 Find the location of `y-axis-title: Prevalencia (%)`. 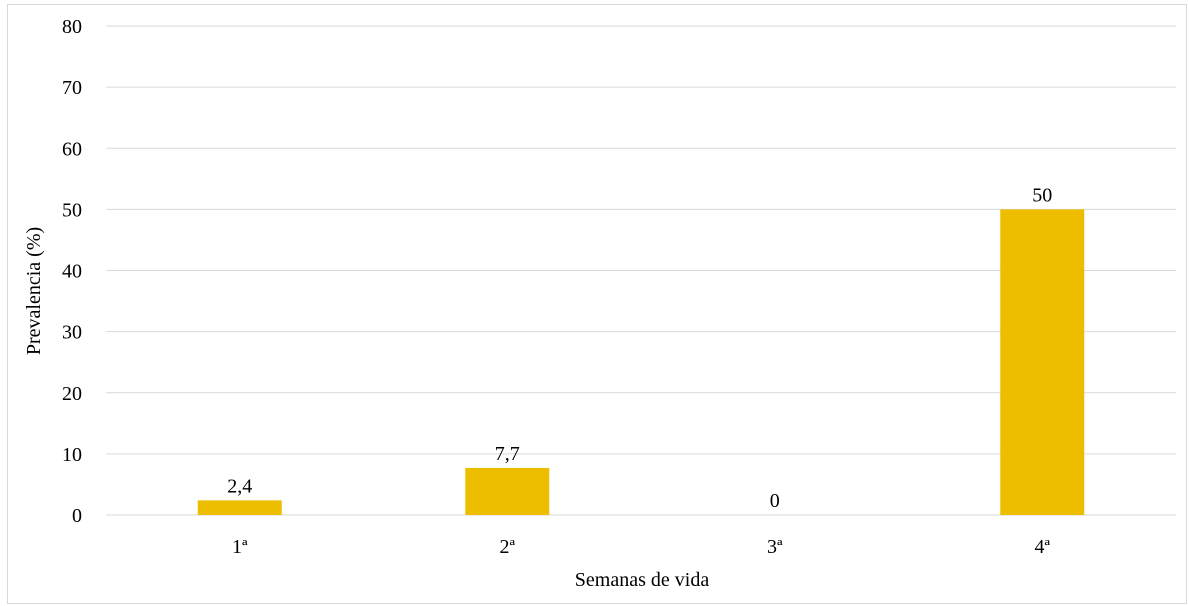

y-axis-title: Prevalencia (%) is located at coordinates (34, 291).